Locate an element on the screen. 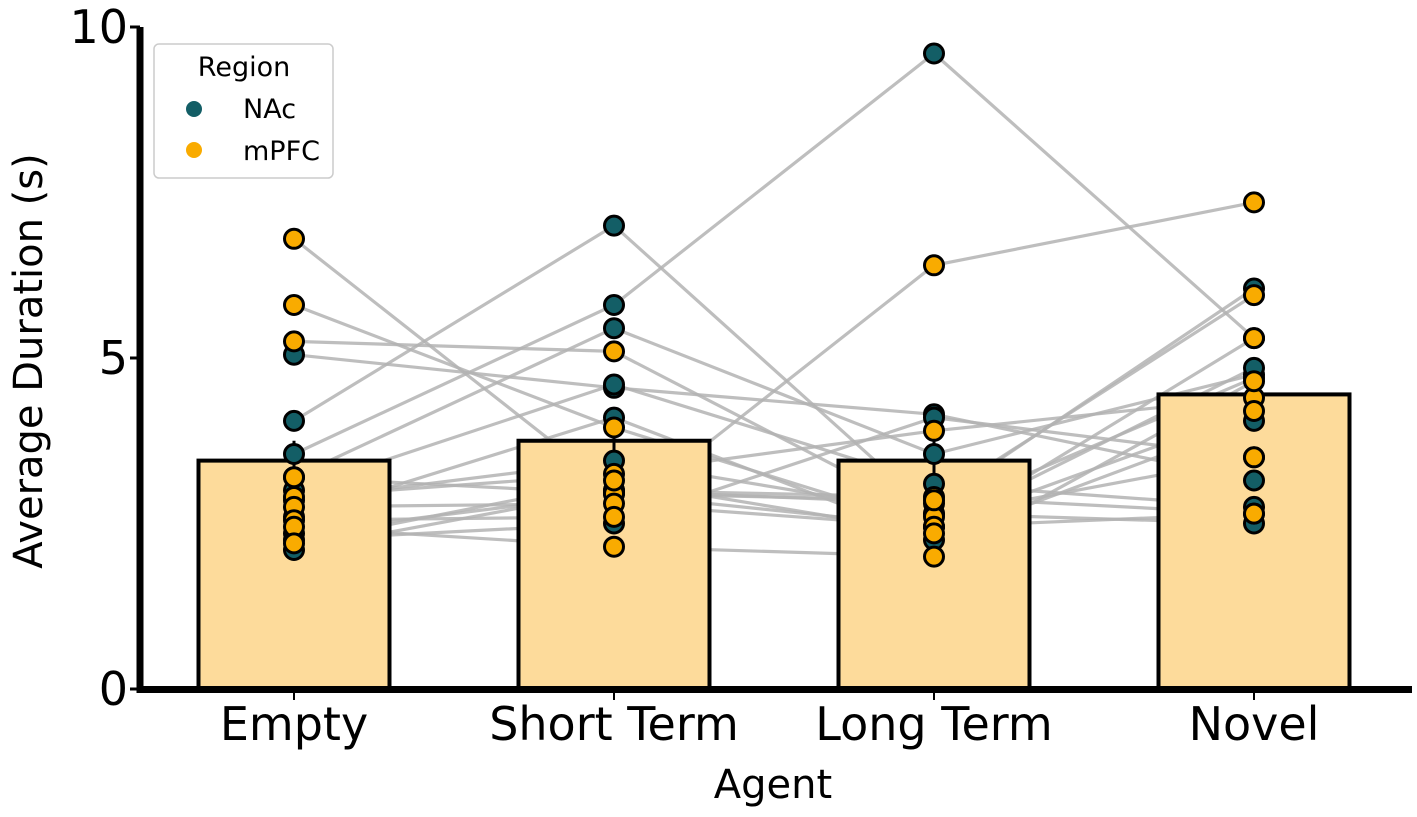  bar-novel is located at coordinates (1254, 541).